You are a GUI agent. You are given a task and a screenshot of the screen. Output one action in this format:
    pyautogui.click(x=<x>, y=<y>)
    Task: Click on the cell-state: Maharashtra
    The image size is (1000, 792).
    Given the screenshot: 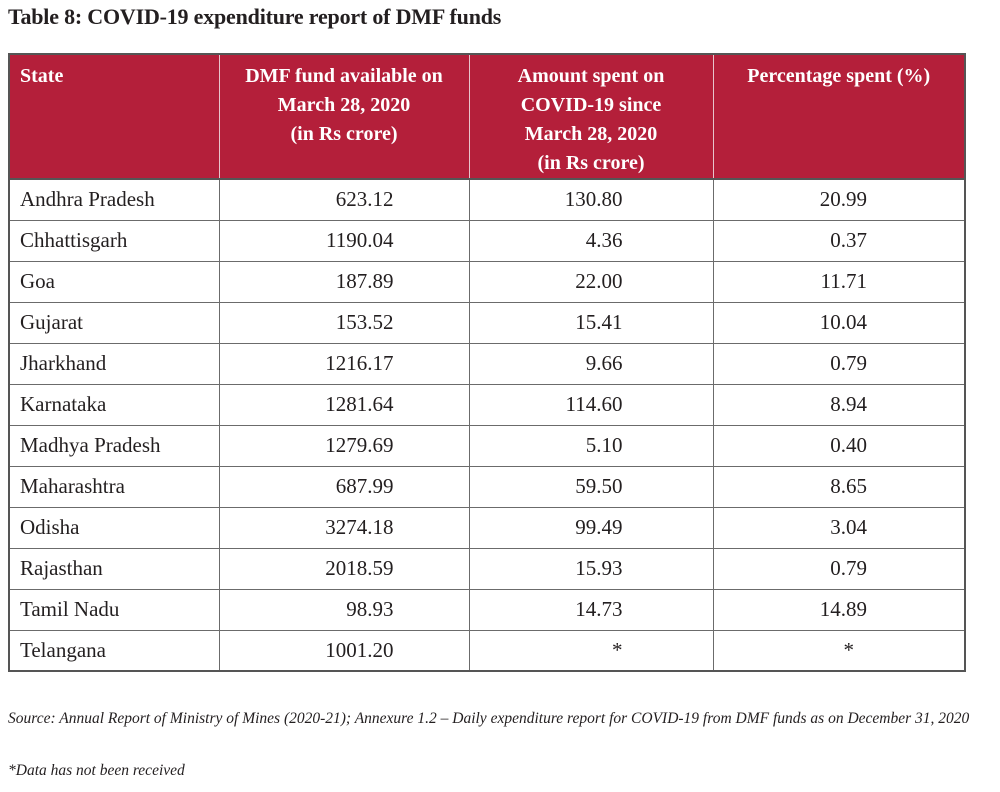 What is the action you would take?
    pyautogui.click(x=114, y=486)
    